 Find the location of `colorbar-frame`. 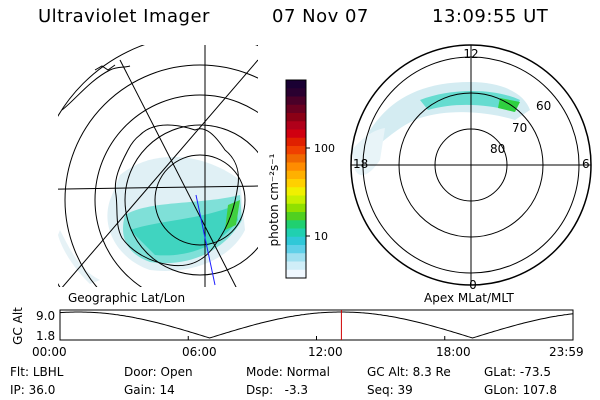

colorbar-frame is located at coordinates (296, 179).